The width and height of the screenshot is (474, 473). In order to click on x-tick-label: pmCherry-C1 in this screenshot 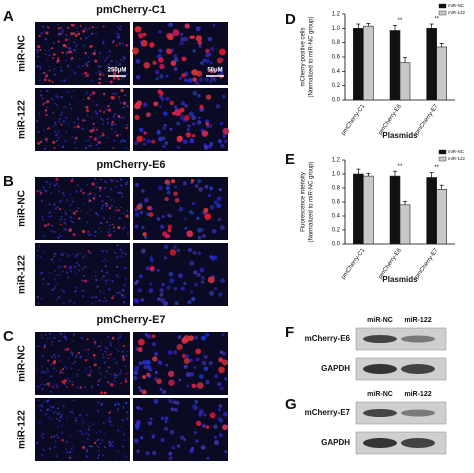, I will do `click(354, 119)`.